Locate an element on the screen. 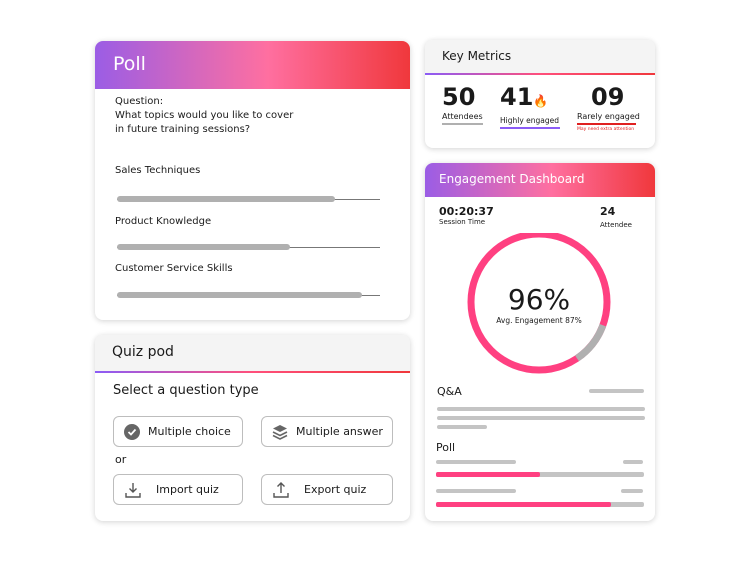 Image resolution: width=750 pixels, height=562 pixels. quiz-subtitle: Select a question type is located at coordinates (186, 390).